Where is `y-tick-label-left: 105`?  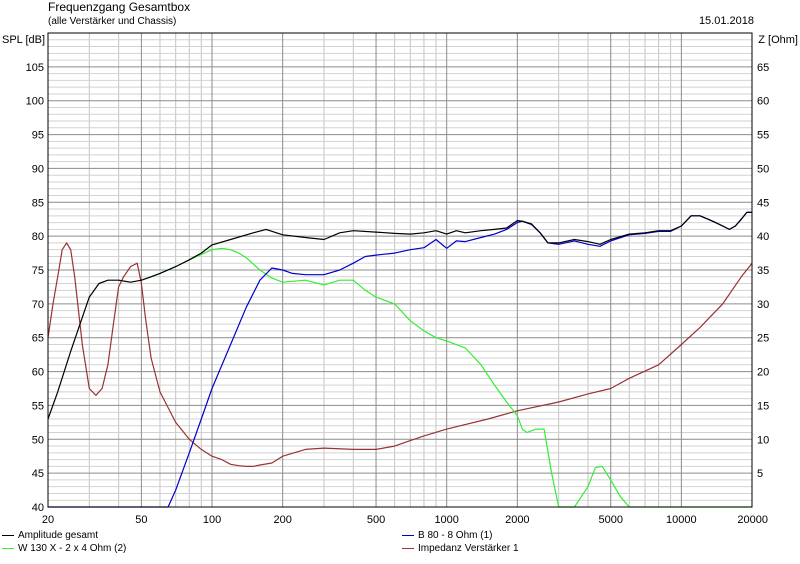 y-tick-label-left: 105 is located at coordinates (35, 68).